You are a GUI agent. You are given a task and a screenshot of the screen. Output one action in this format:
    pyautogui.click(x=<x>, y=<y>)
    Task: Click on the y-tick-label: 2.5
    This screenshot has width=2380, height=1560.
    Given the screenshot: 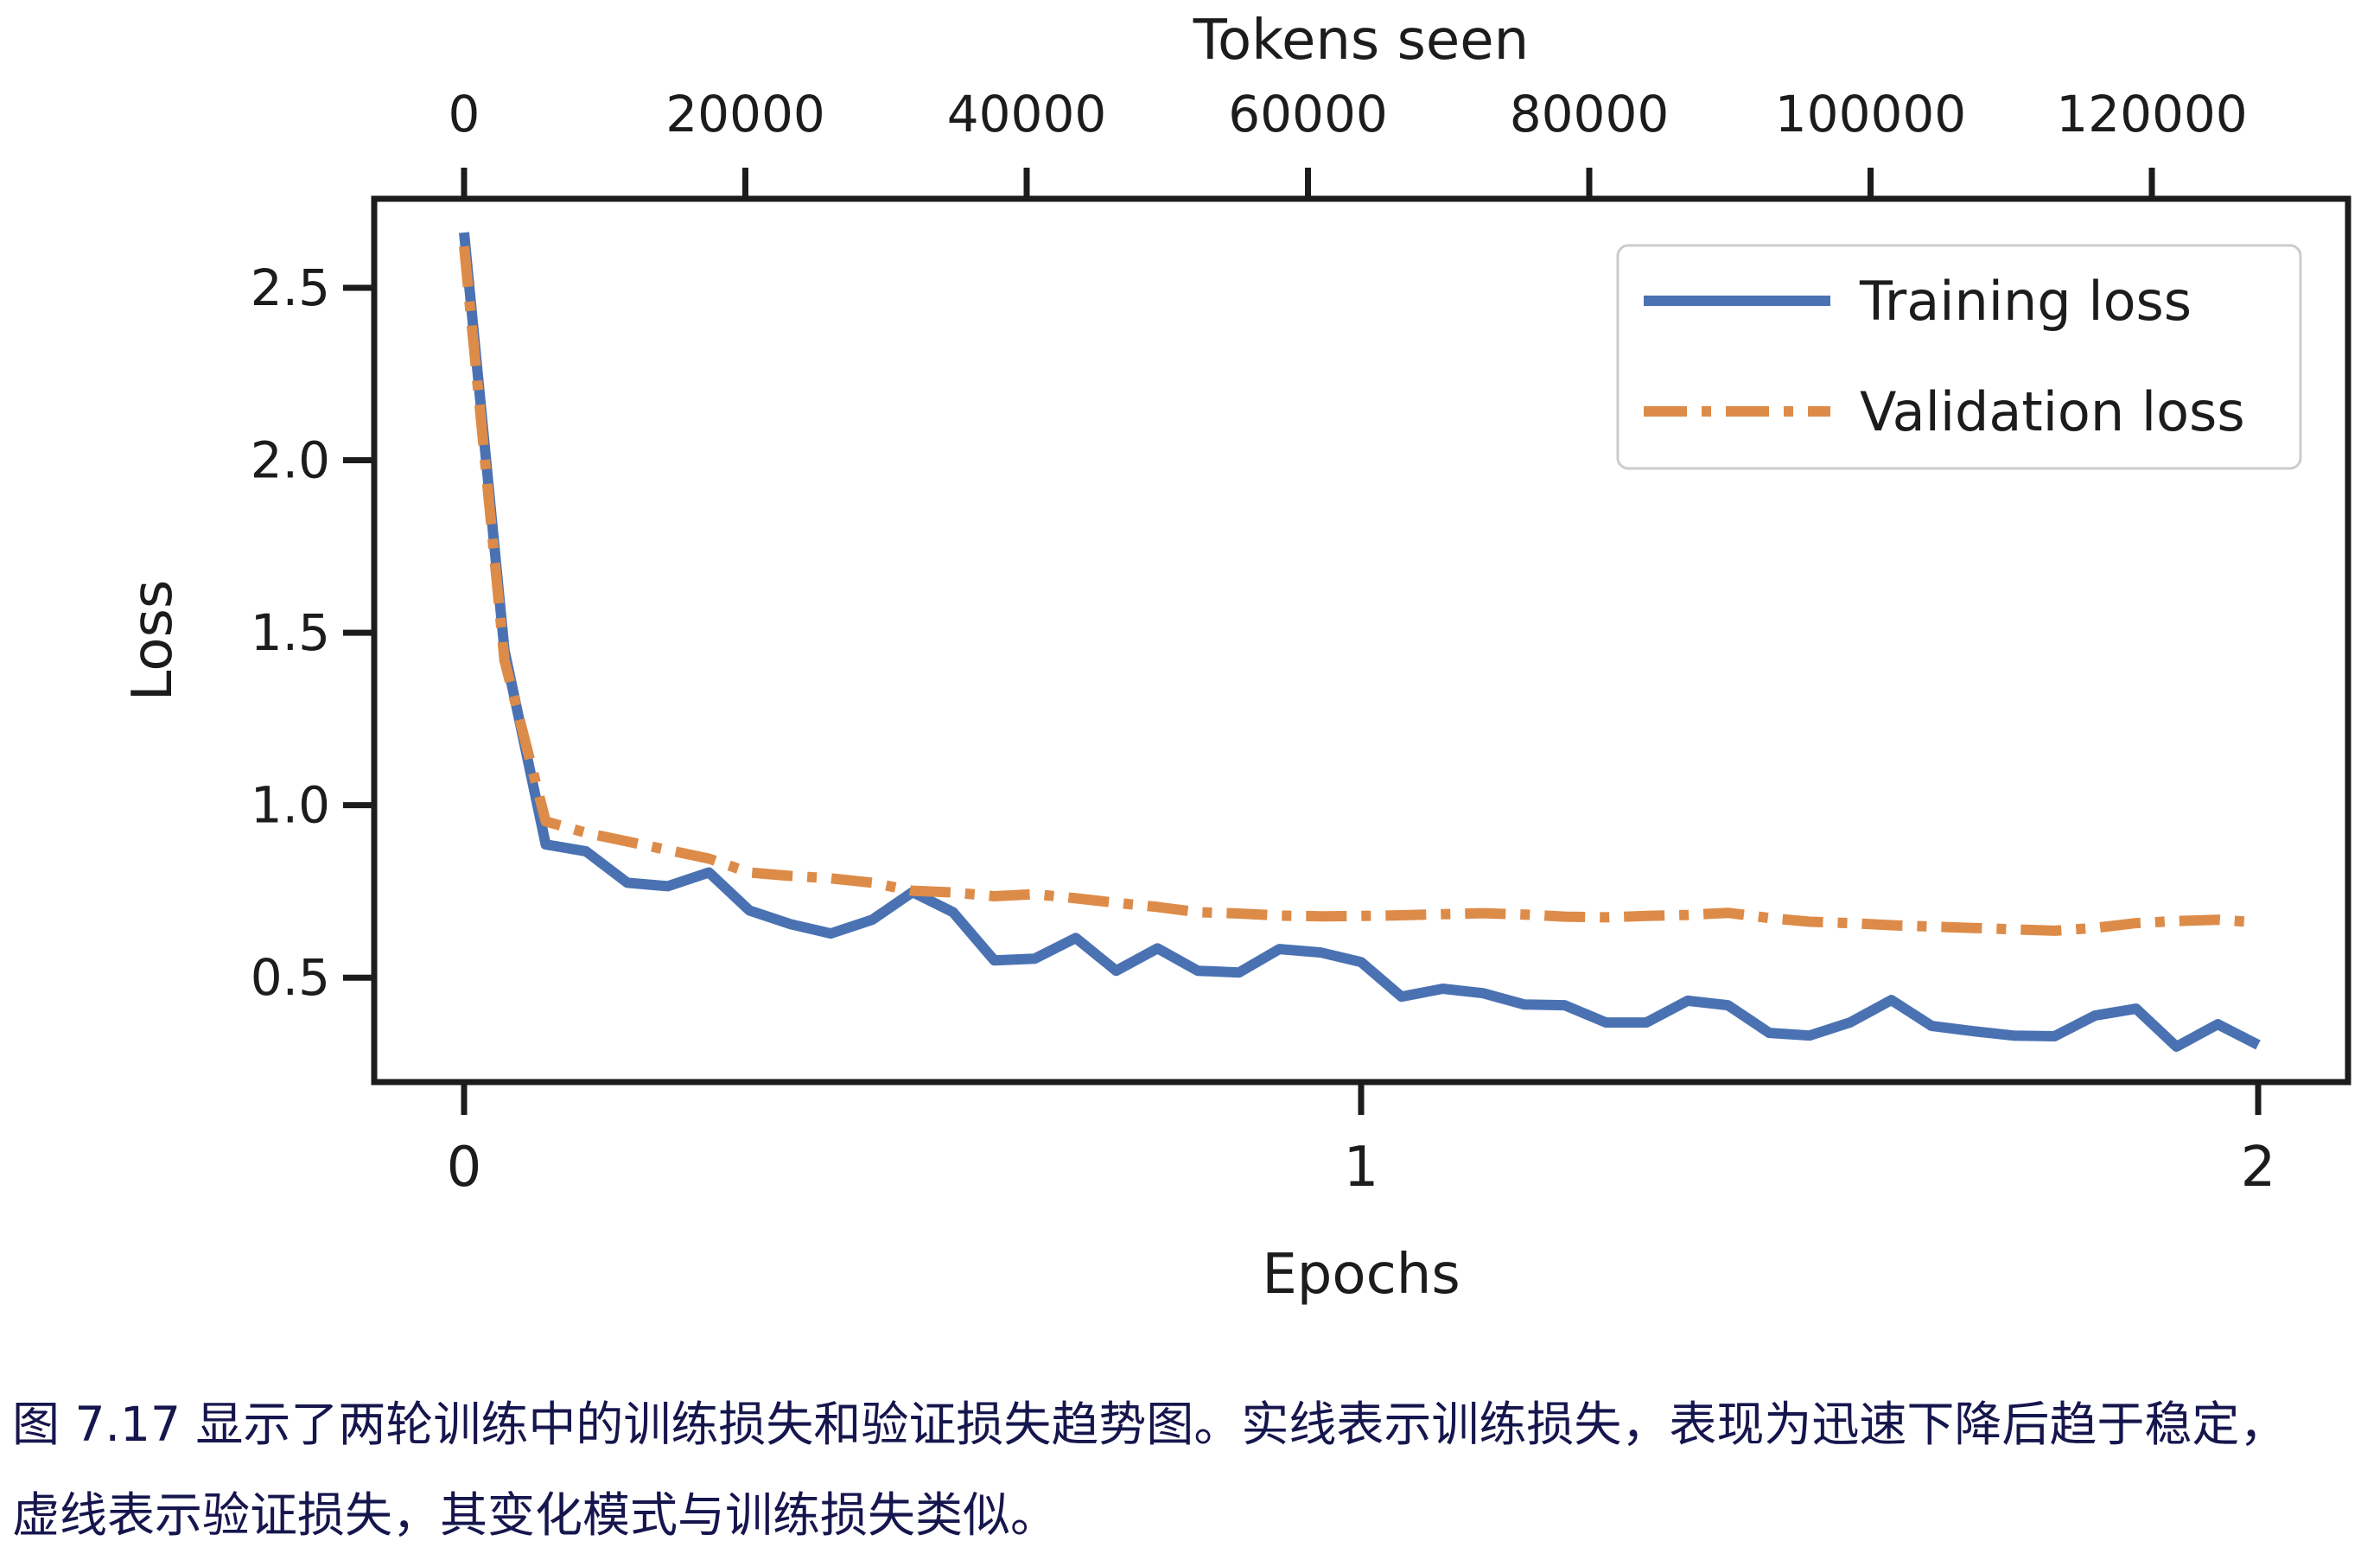 What is the action you would take?
    pyautogui.click(x=290, y=288)
    